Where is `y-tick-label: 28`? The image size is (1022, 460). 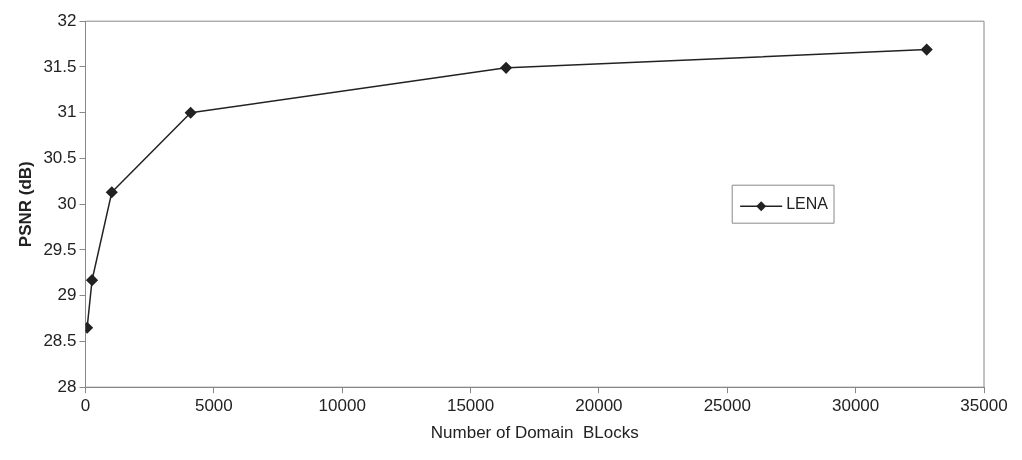 y-tick-label: 28 is located at coordinates (67, 386).